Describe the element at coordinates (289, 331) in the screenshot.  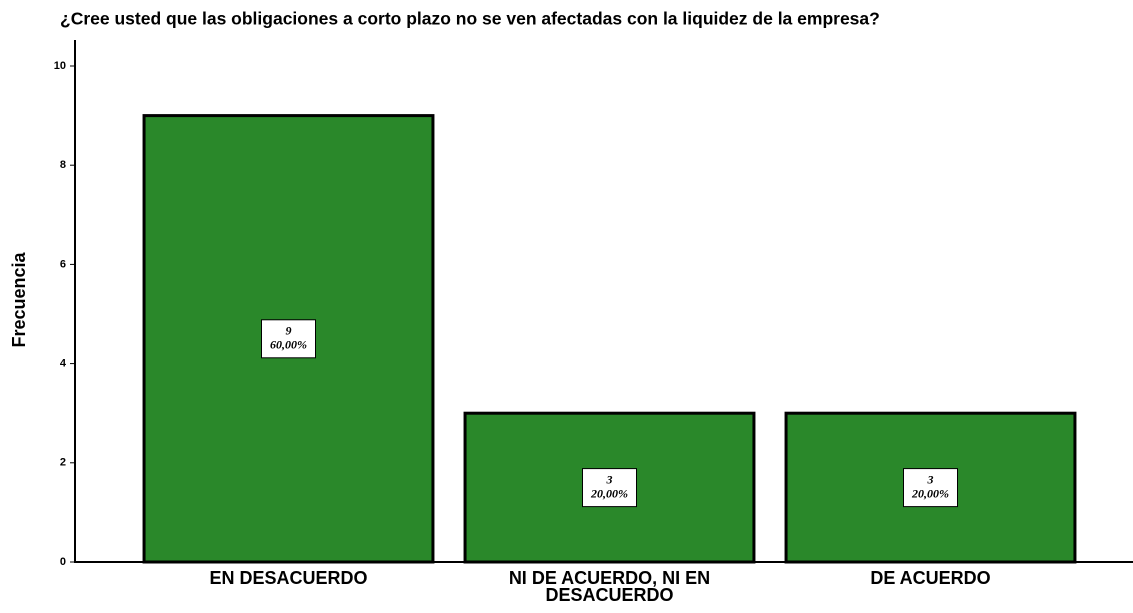
I see `data-label-value: 9` at that location.